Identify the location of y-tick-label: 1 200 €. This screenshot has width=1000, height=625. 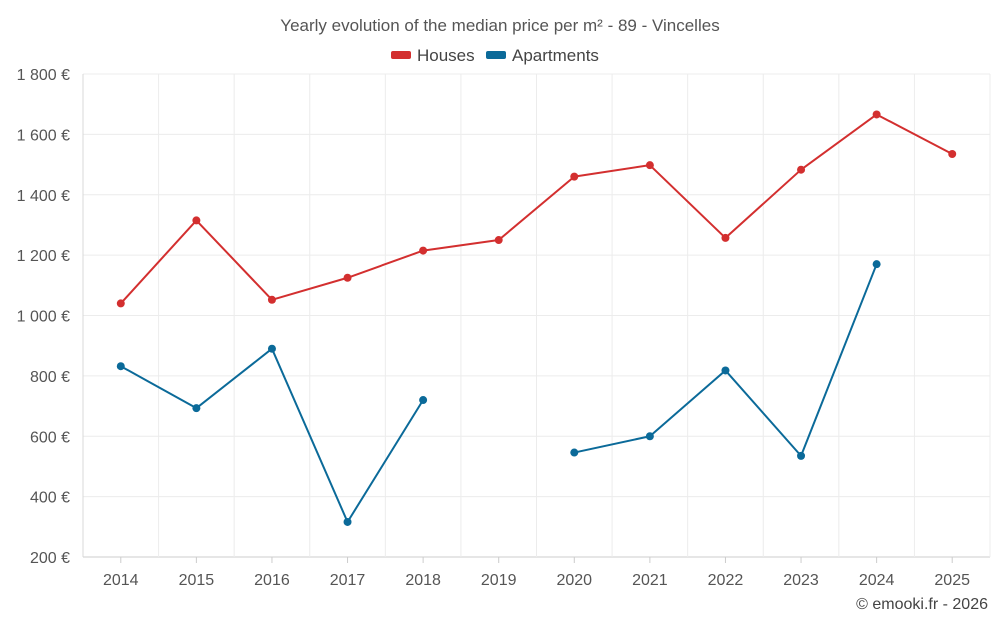
(43, 256).